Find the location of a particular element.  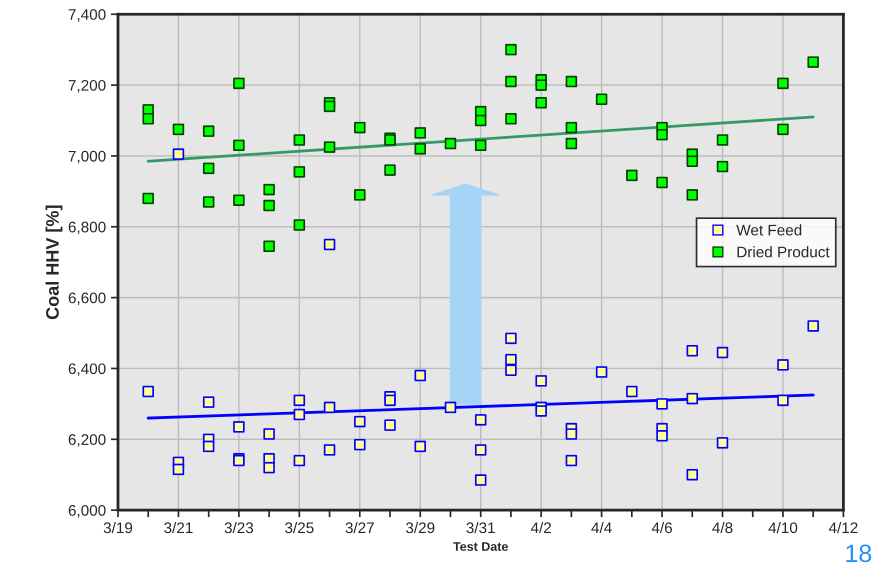

x-tick-label: 4/6 is located at coordinates (662, 528).